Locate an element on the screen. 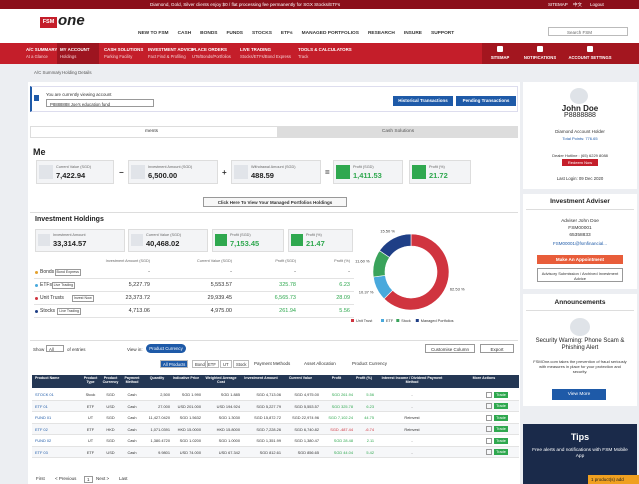 This screenshot has width=639, height=484. page-link: First is located at coordinates (40, 478).